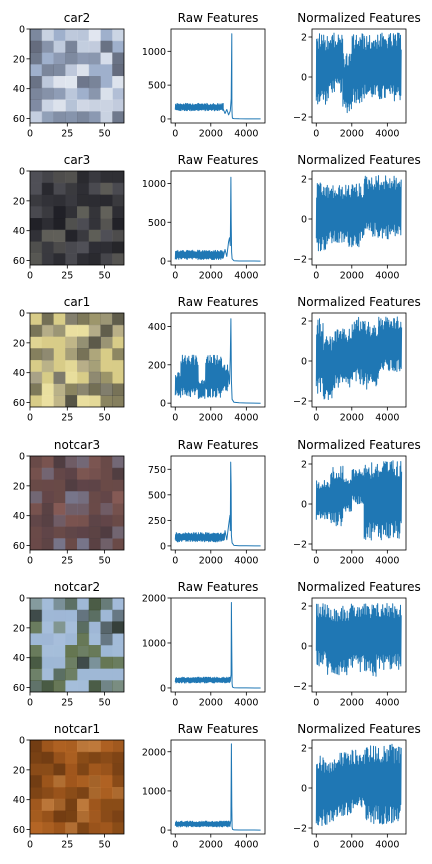 This screenshot has width=432, height=864. Describe the element at coordinates (157, 86) in the screenshot. I see `raw-features-ytick-label: 500` at that location.